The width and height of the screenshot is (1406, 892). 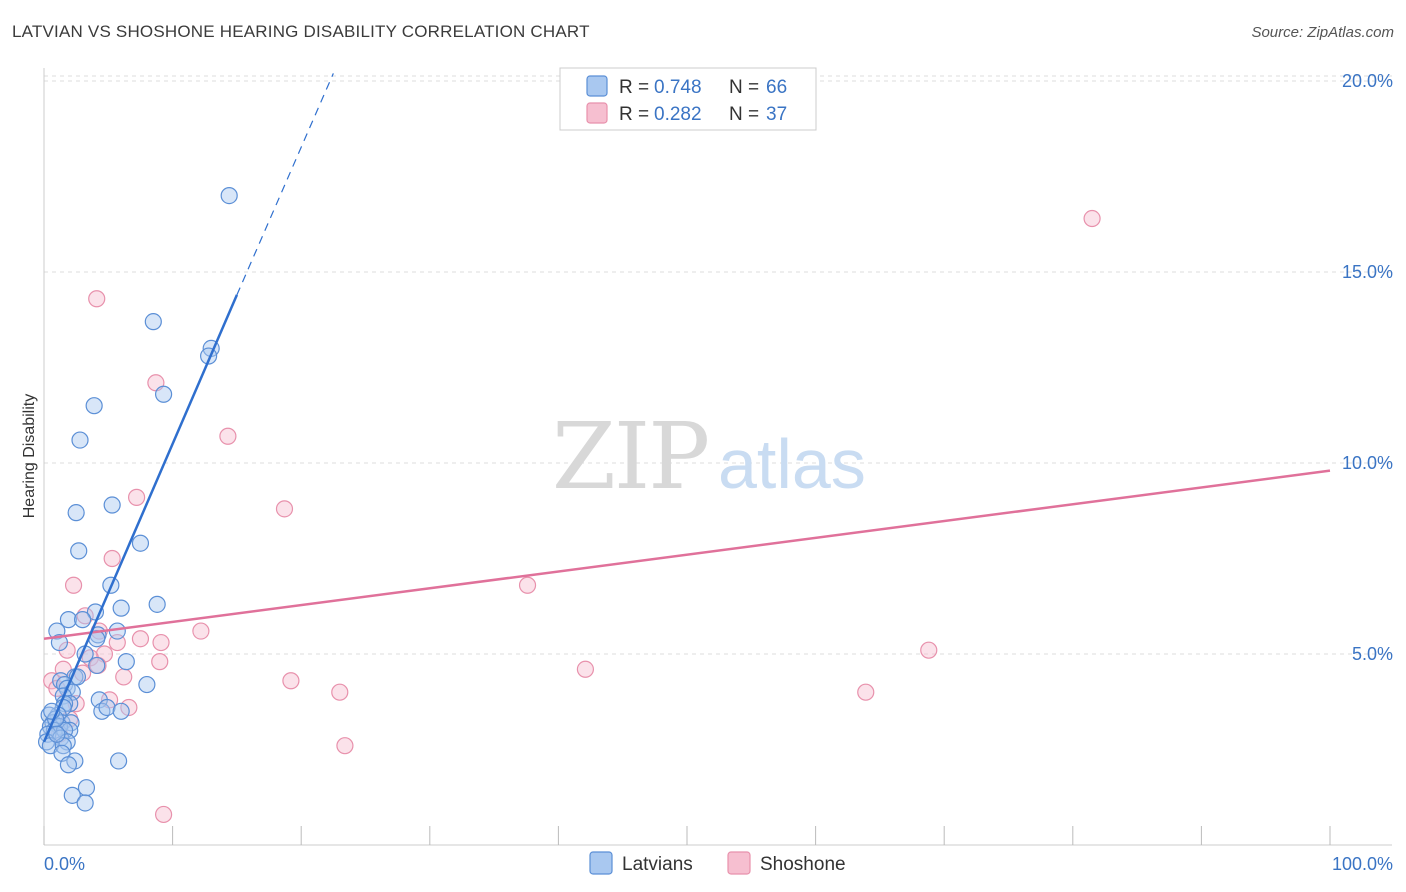 What do you see at coordinates (776, 114) in the screenshot?
I see `legend-n-value: 37` at bounding box center [776, 114].